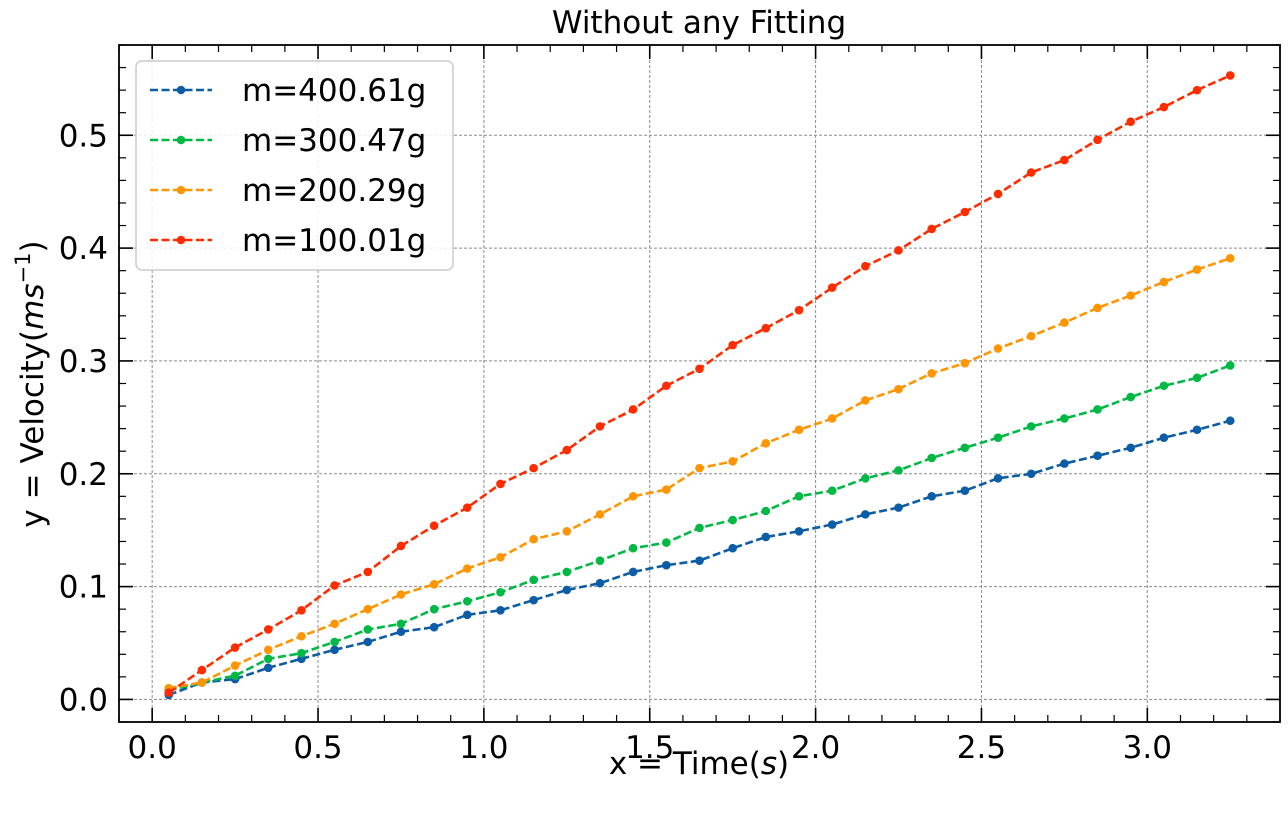 The width and height of the screenshot is (1288, 815). I want to click on legend: m=400.61g m=300.47g m=200.29g m=100.01g, so click(294, 165).